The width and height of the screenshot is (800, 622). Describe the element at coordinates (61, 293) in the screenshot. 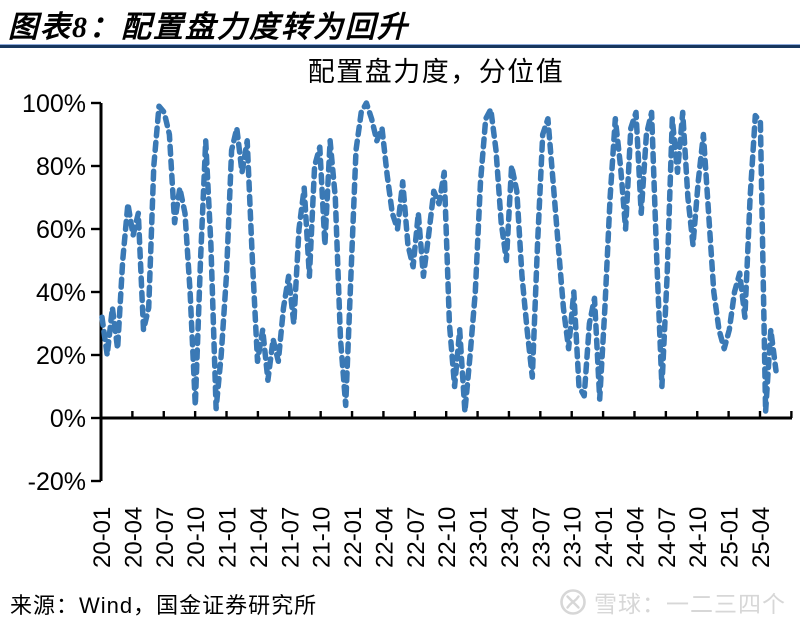

I see `svg-text: 40%` at that location.